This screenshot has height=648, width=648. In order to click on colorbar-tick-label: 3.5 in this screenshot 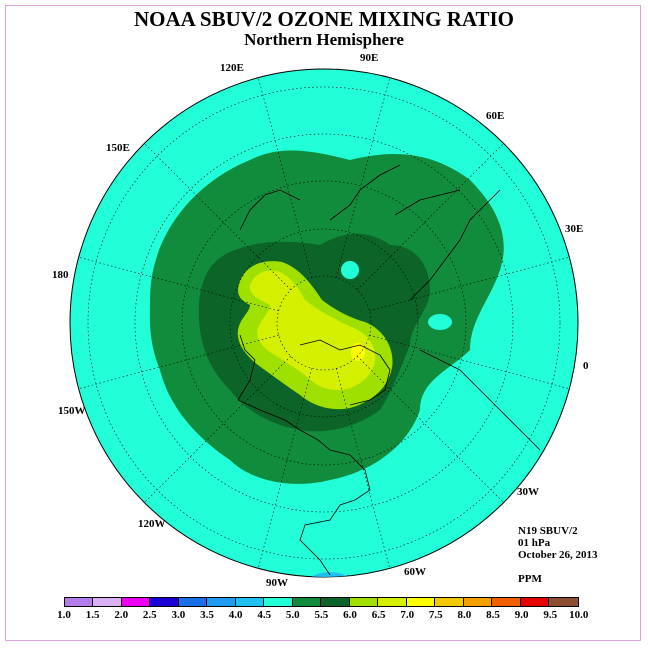, I will do `click(207, 615)`.